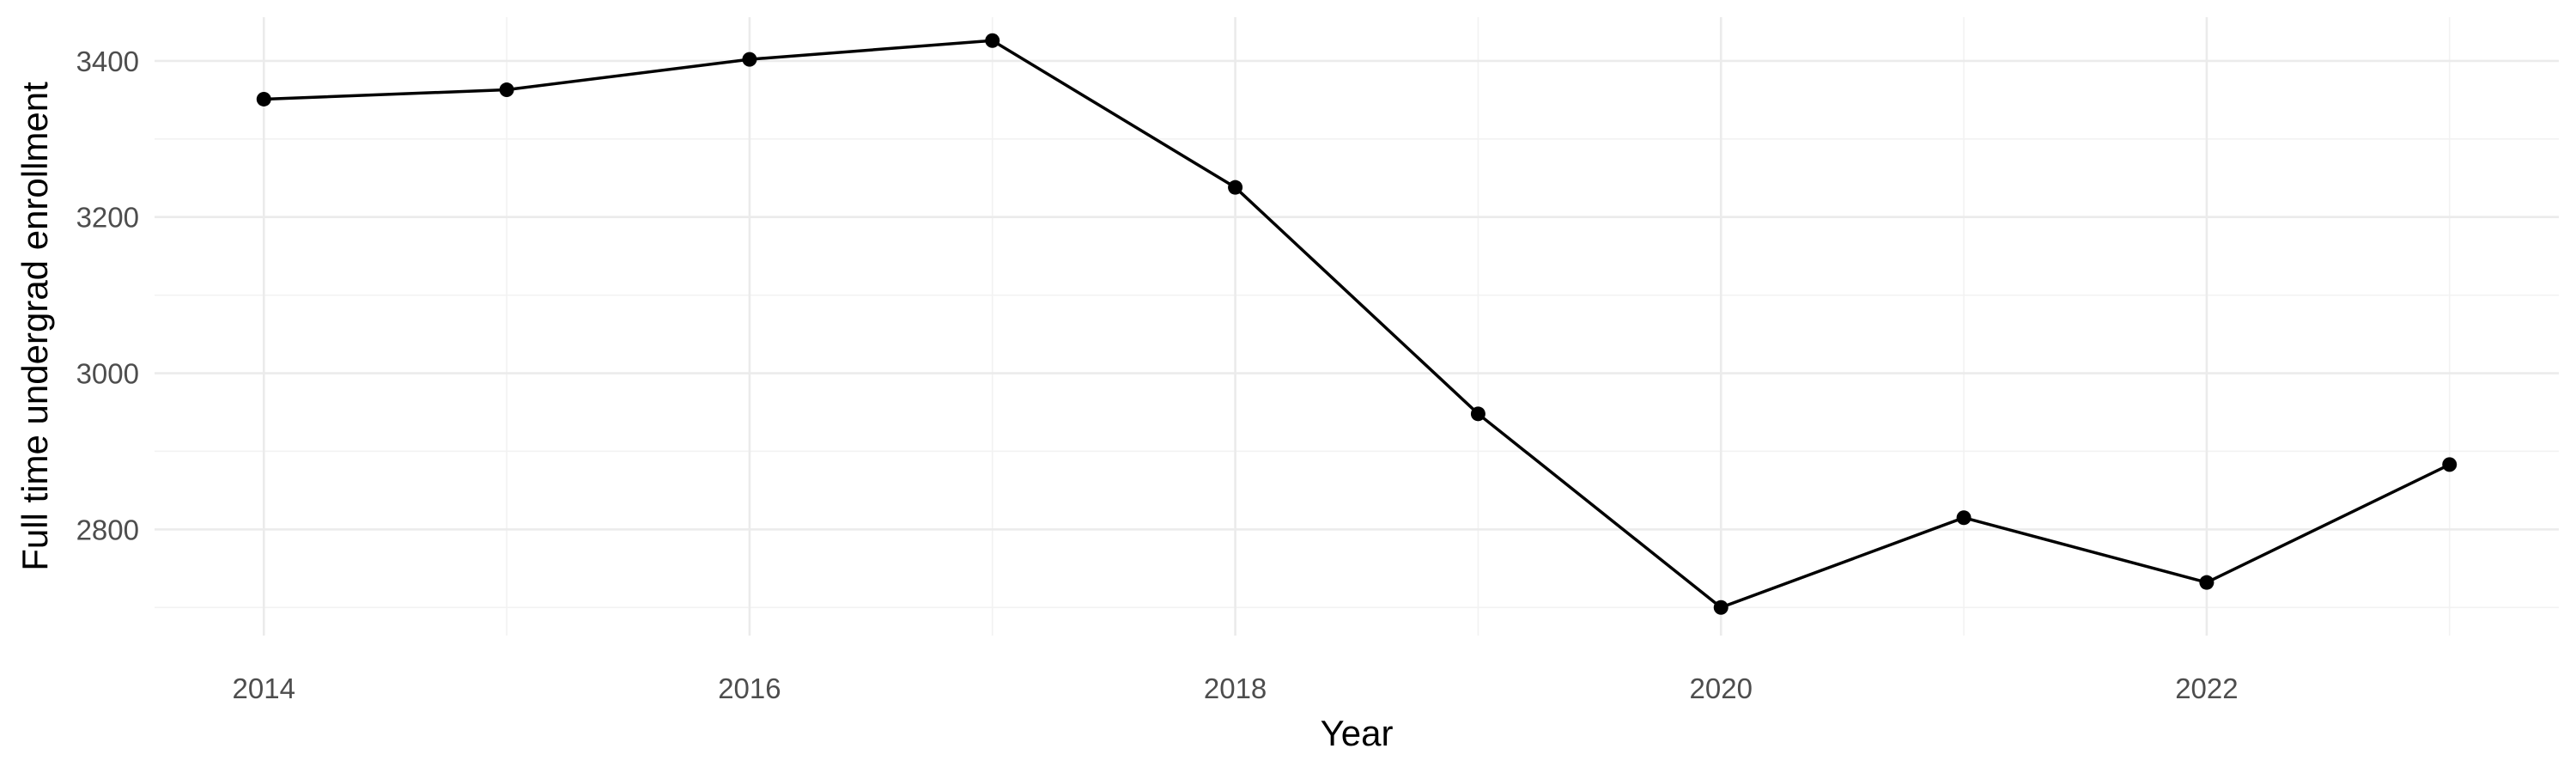  I want to click on x-tick-label: 2018, so click(1235, 688).